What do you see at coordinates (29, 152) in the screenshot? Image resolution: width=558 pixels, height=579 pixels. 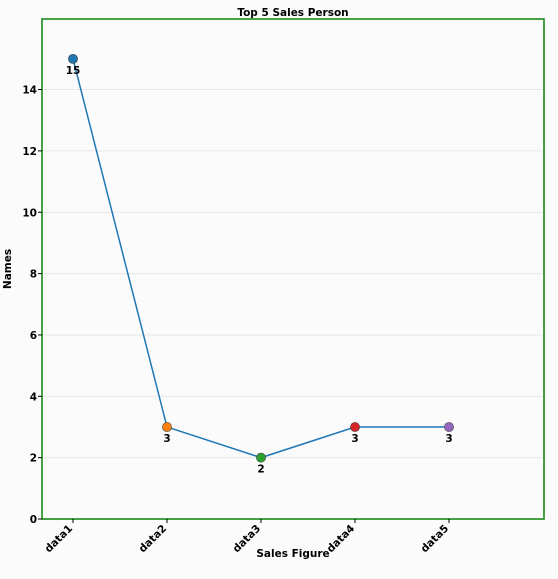 I see `y-tick-label: 12` at bounding box center [29, 152].